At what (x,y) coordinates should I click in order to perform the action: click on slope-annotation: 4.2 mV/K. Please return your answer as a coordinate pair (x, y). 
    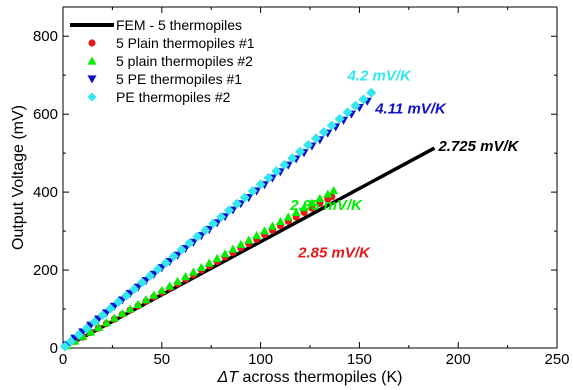
    Looking at the image, I should click on (380, 75).